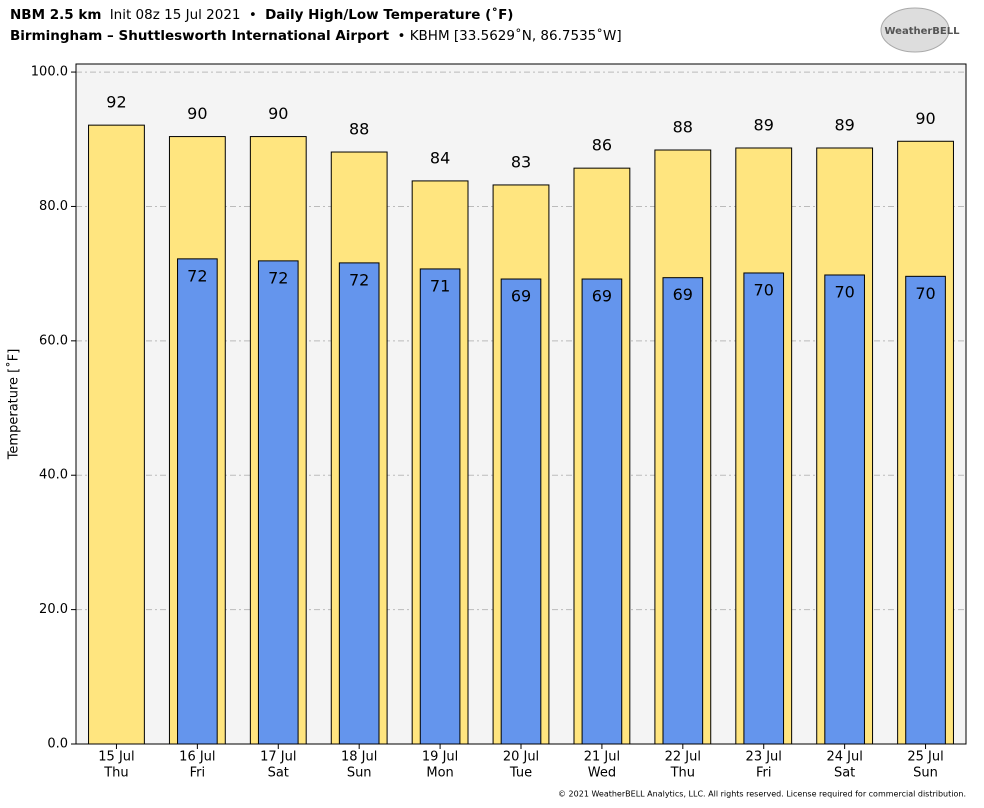 The image size is (984, 808). I want to click on logo: WeatherBELL, so click(922, 31).